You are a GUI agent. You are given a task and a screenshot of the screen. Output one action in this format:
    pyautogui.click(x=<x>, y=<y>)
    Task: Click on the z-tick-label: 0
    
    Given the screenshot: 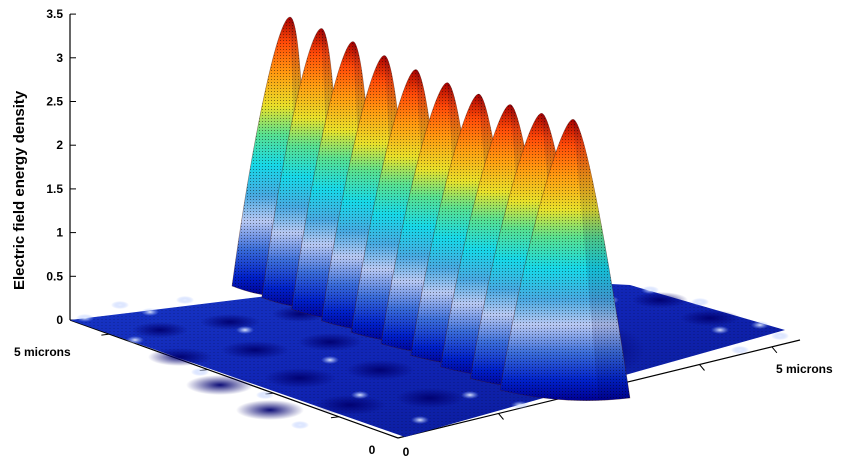 What is the action you would take?
    pyautogui.click(x=59, y=320)
    